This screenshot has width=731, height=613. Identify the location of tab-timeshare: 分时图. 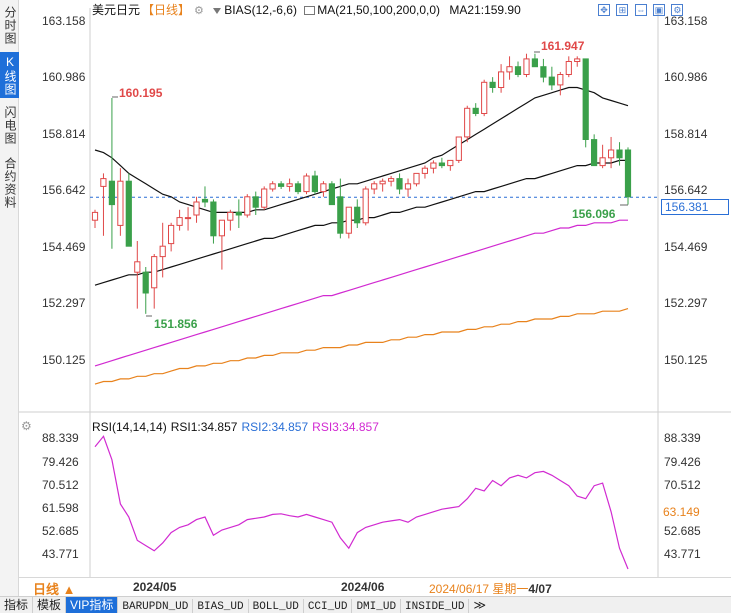
(10, 25).